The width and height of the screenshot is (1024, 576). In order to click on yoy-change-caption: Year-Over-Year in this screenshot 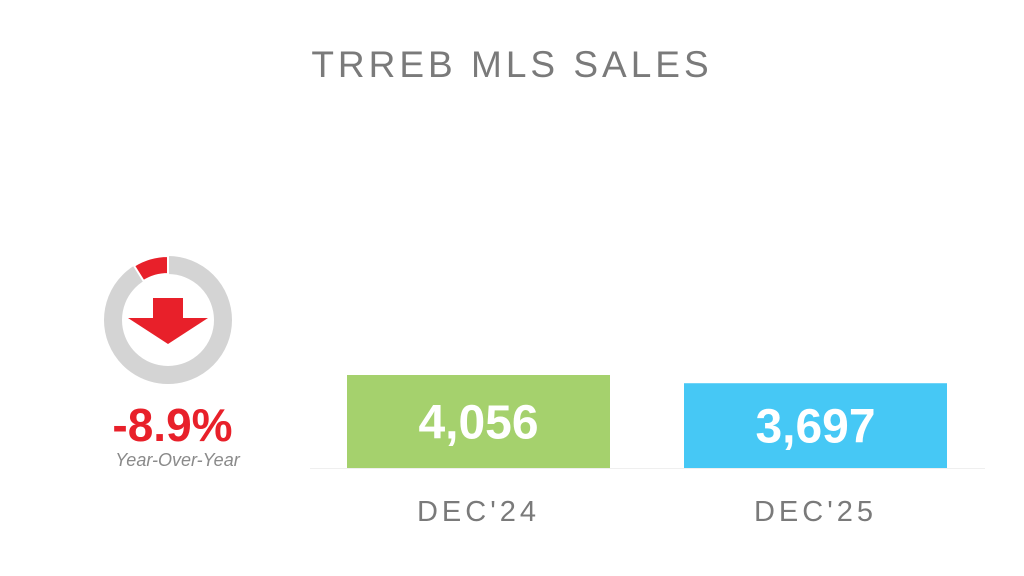, I will do `click(177, 460)`.